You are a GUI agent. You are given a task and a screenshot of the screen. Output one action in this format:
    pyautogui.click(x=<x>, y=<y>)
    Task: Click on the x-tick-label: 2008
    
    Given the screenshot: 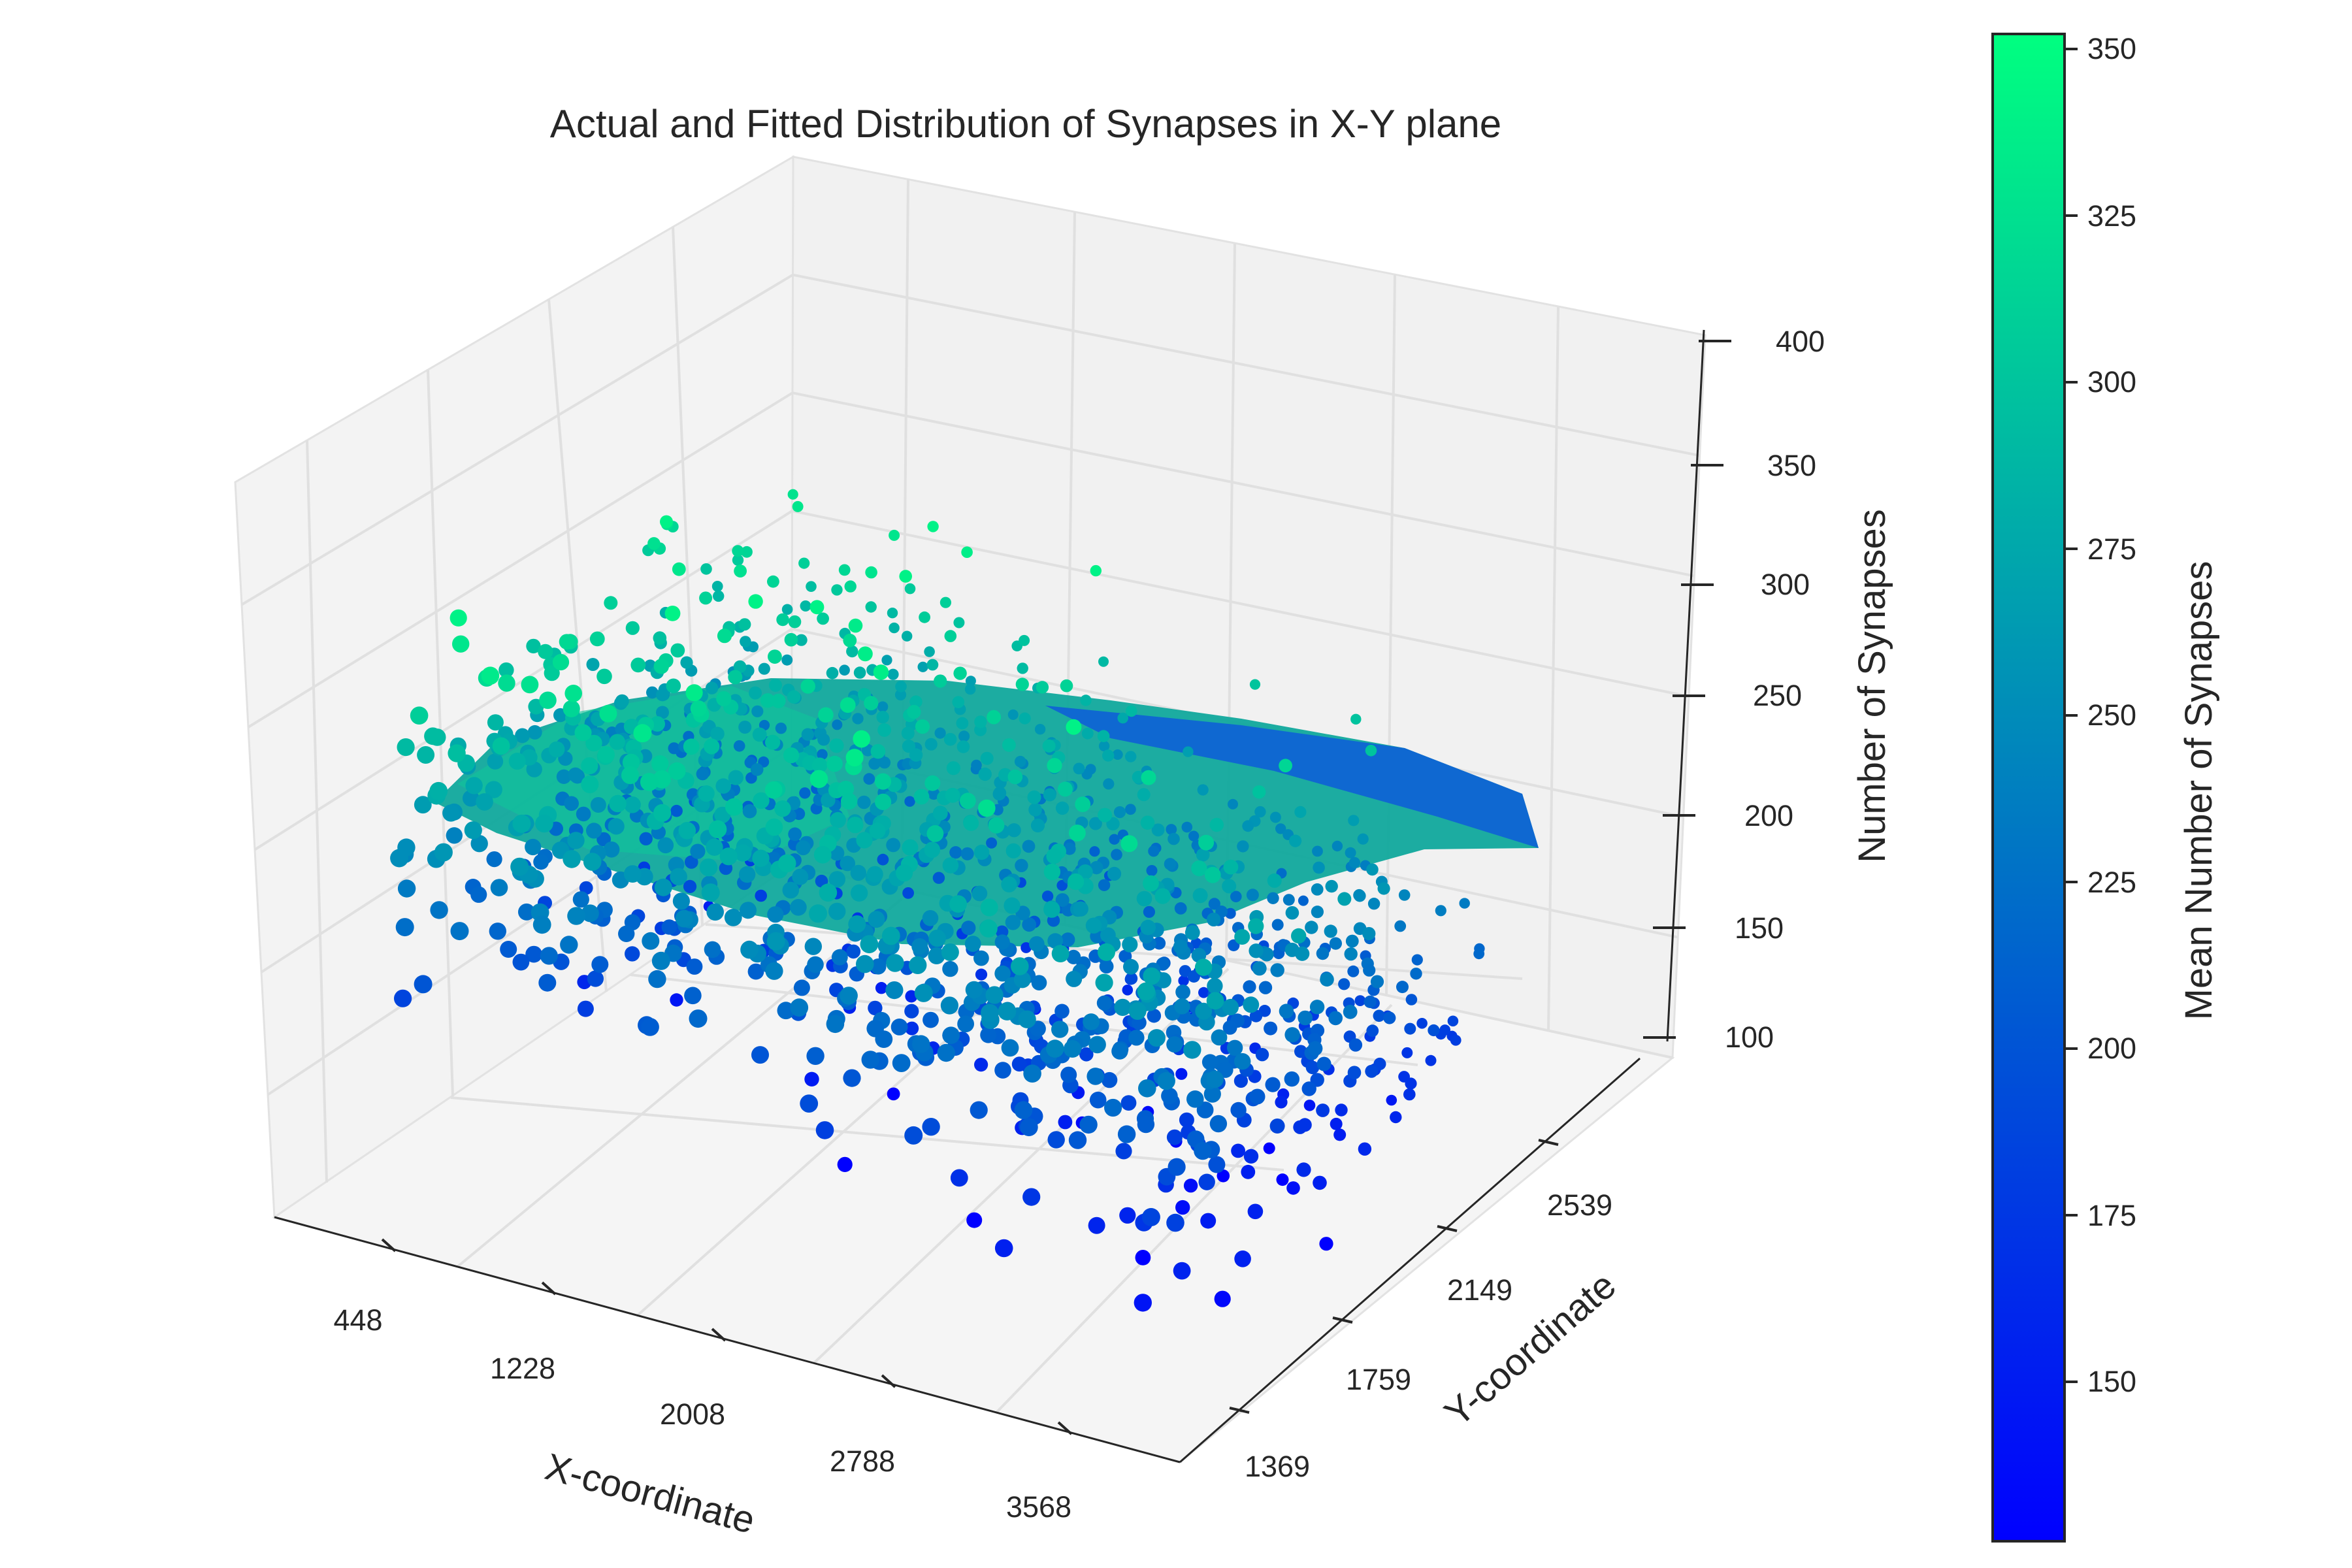 What is the action you would take?
    pyautogui.click(x=692, y=1414)
    